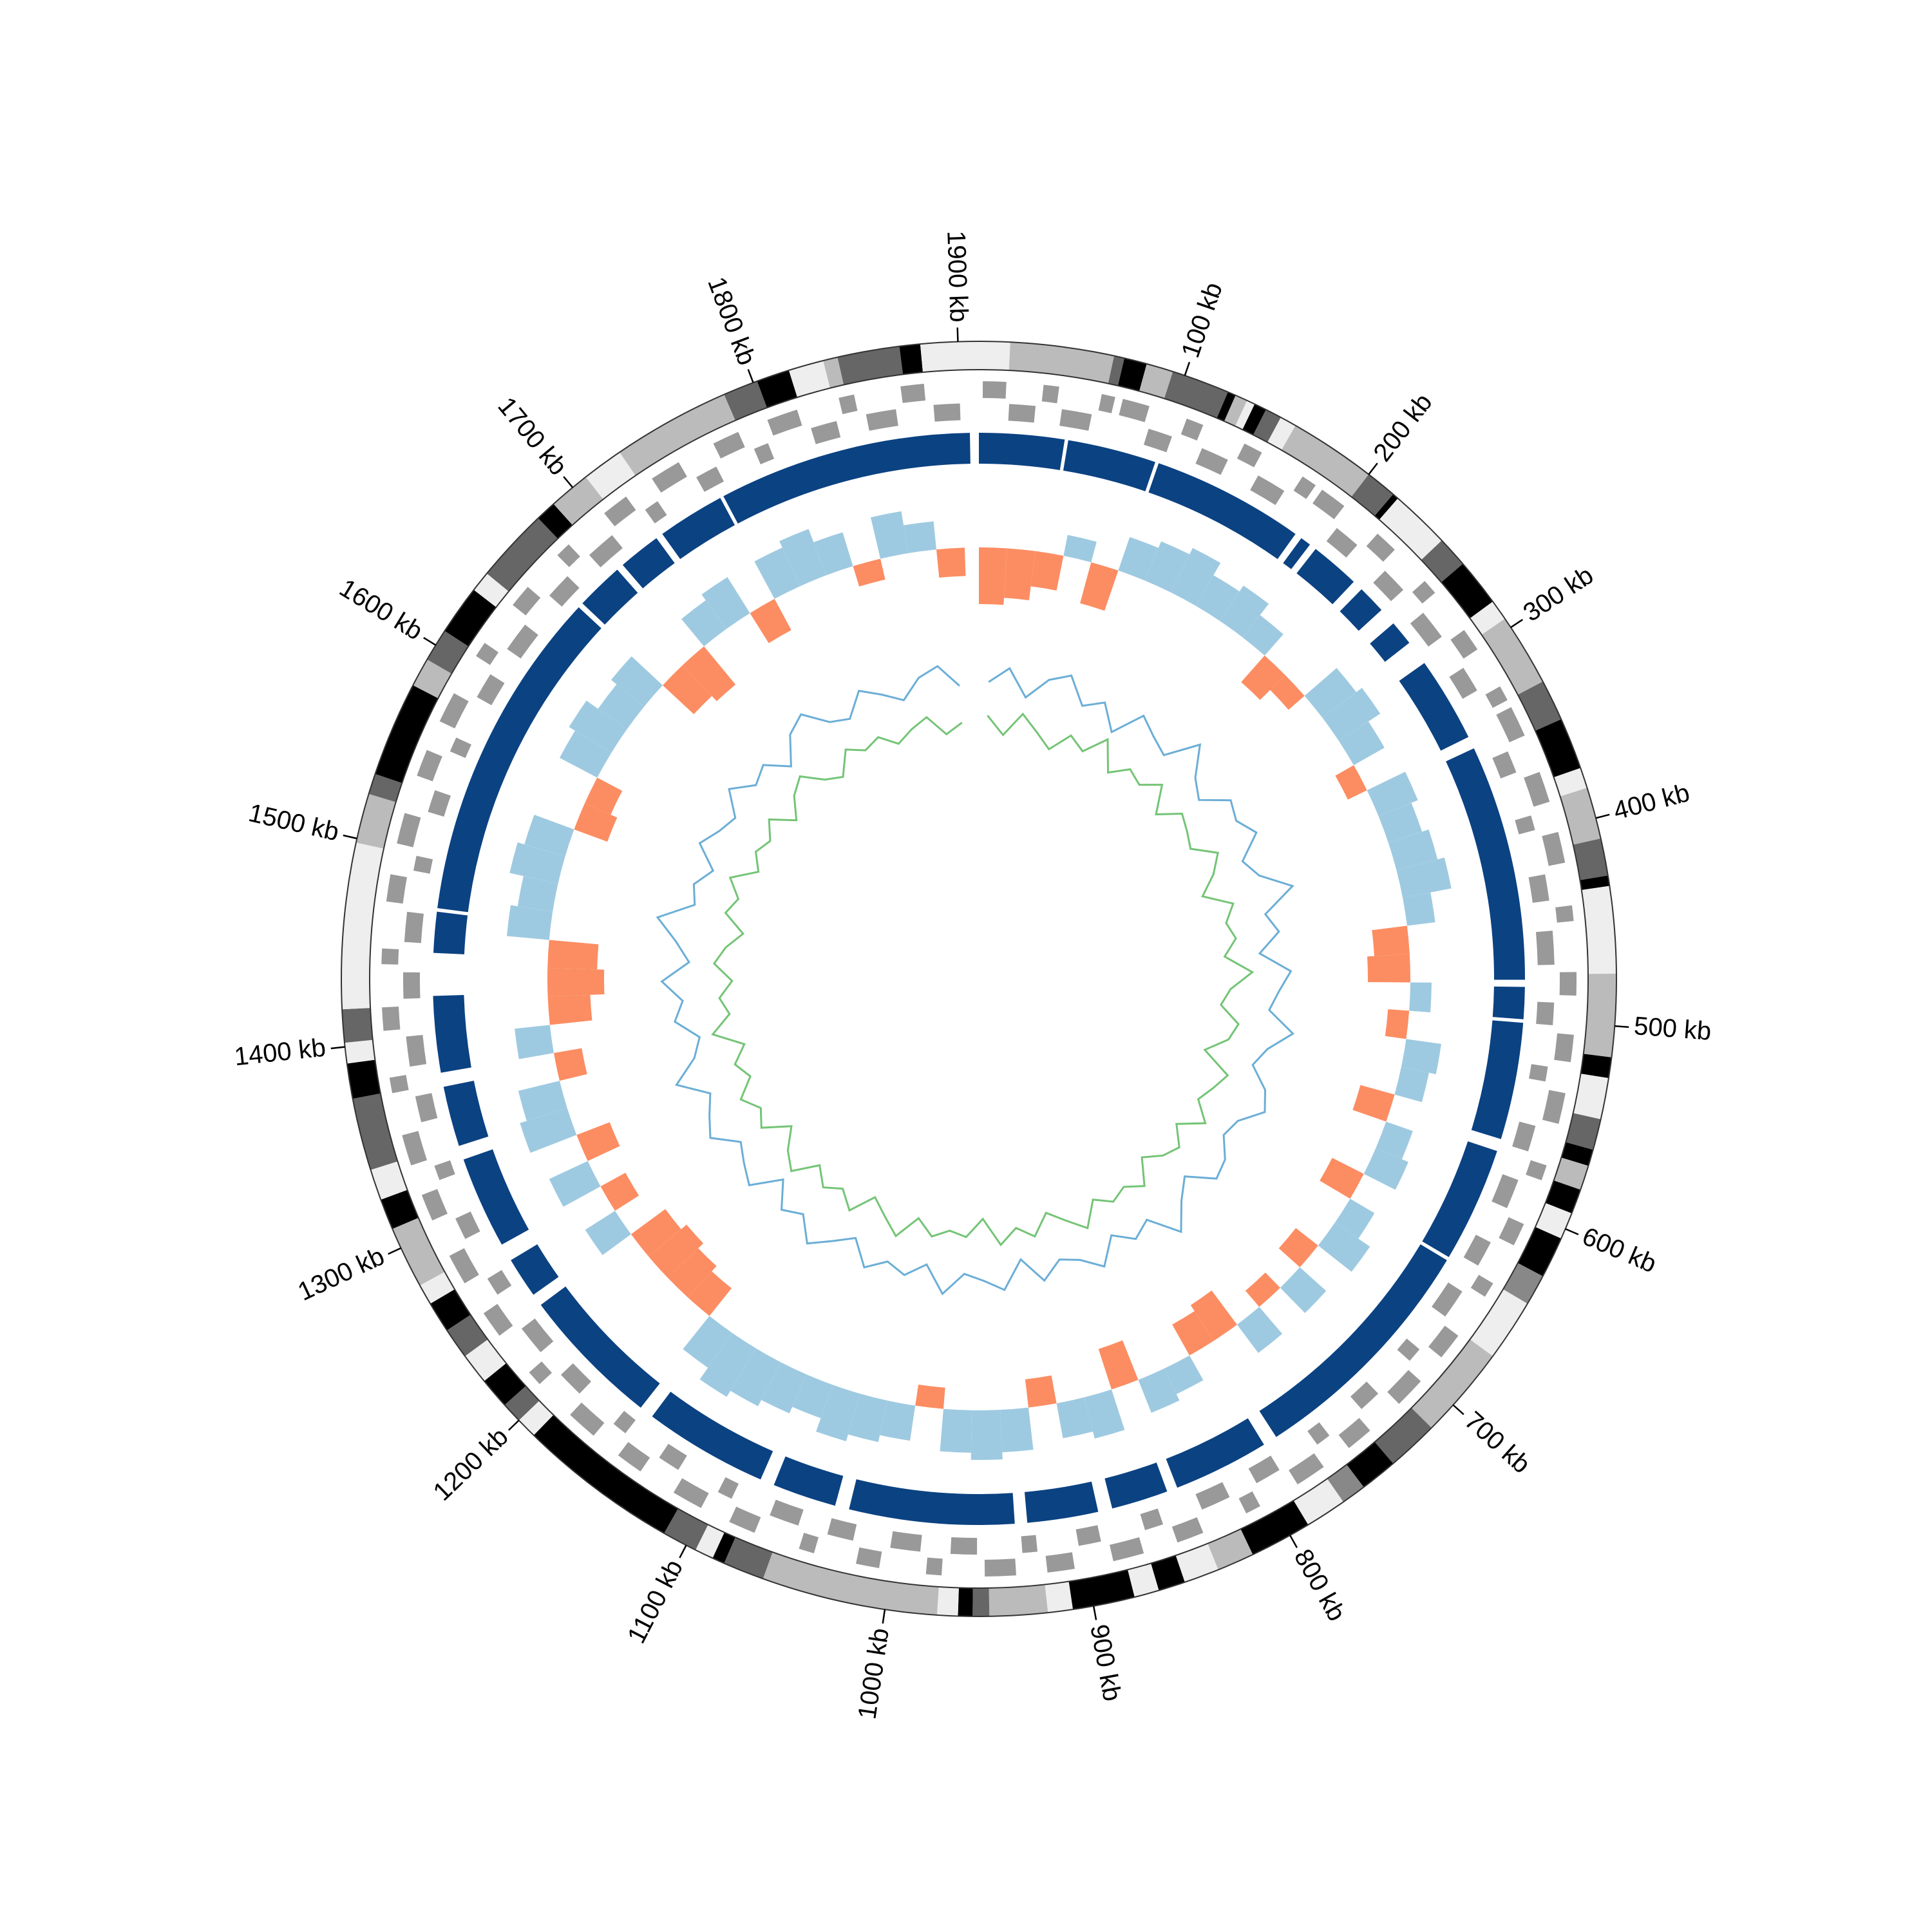 Image resolution: width=1932 pixels, height=1932 pixels. What do you see at coordinates (983, 979) in the screenshot?
I see `line-series` at bounding box center [983, 979].